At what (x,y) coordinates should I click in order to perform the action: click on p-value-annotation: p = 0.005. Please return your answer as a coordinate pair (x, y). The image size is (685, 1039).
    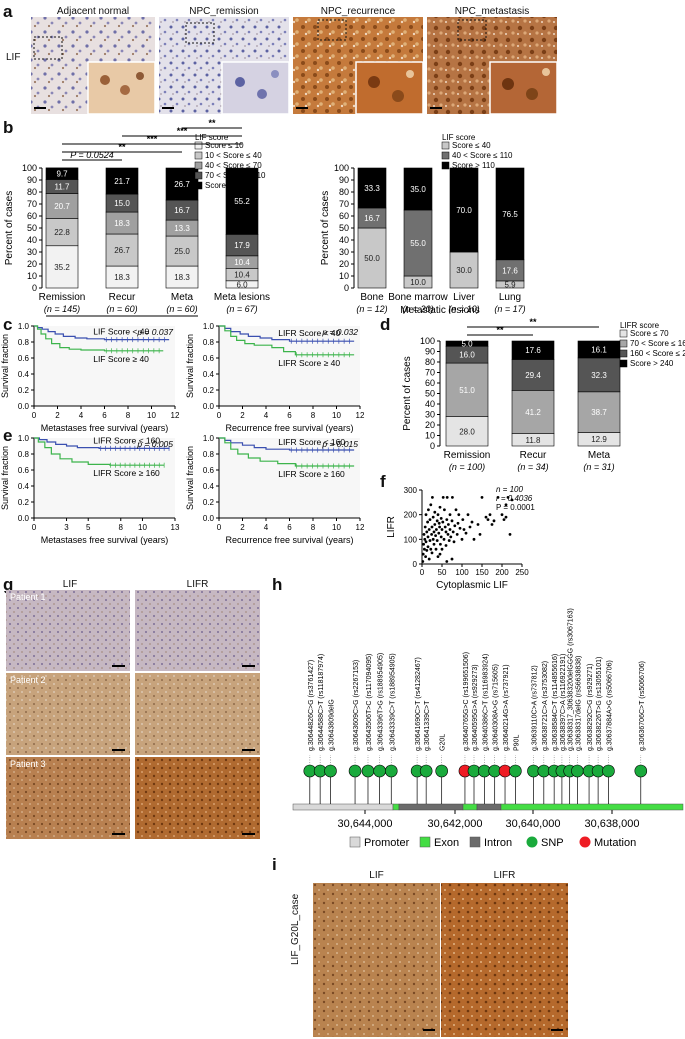
    Looking at the image, I should click on (154, 444).